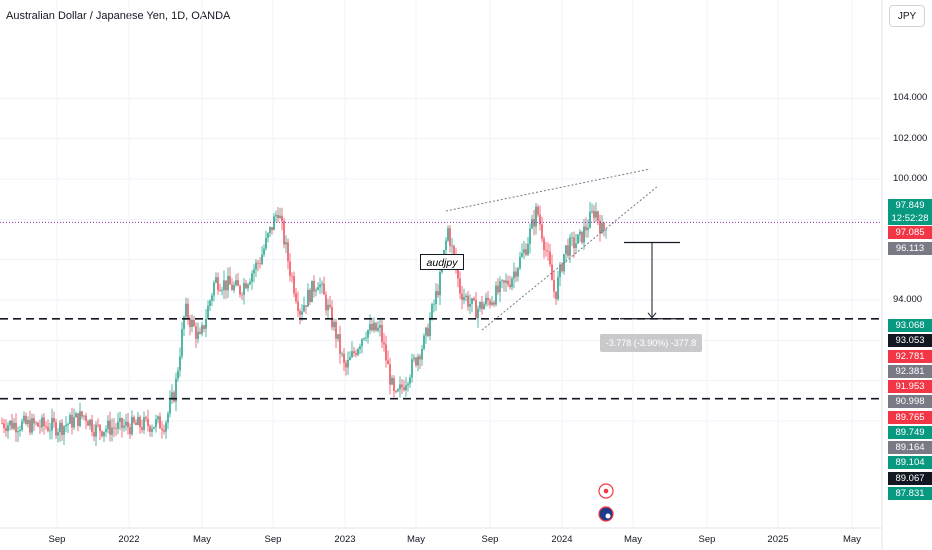  I want to click on price-tag: 97.085, so click(910, 232).